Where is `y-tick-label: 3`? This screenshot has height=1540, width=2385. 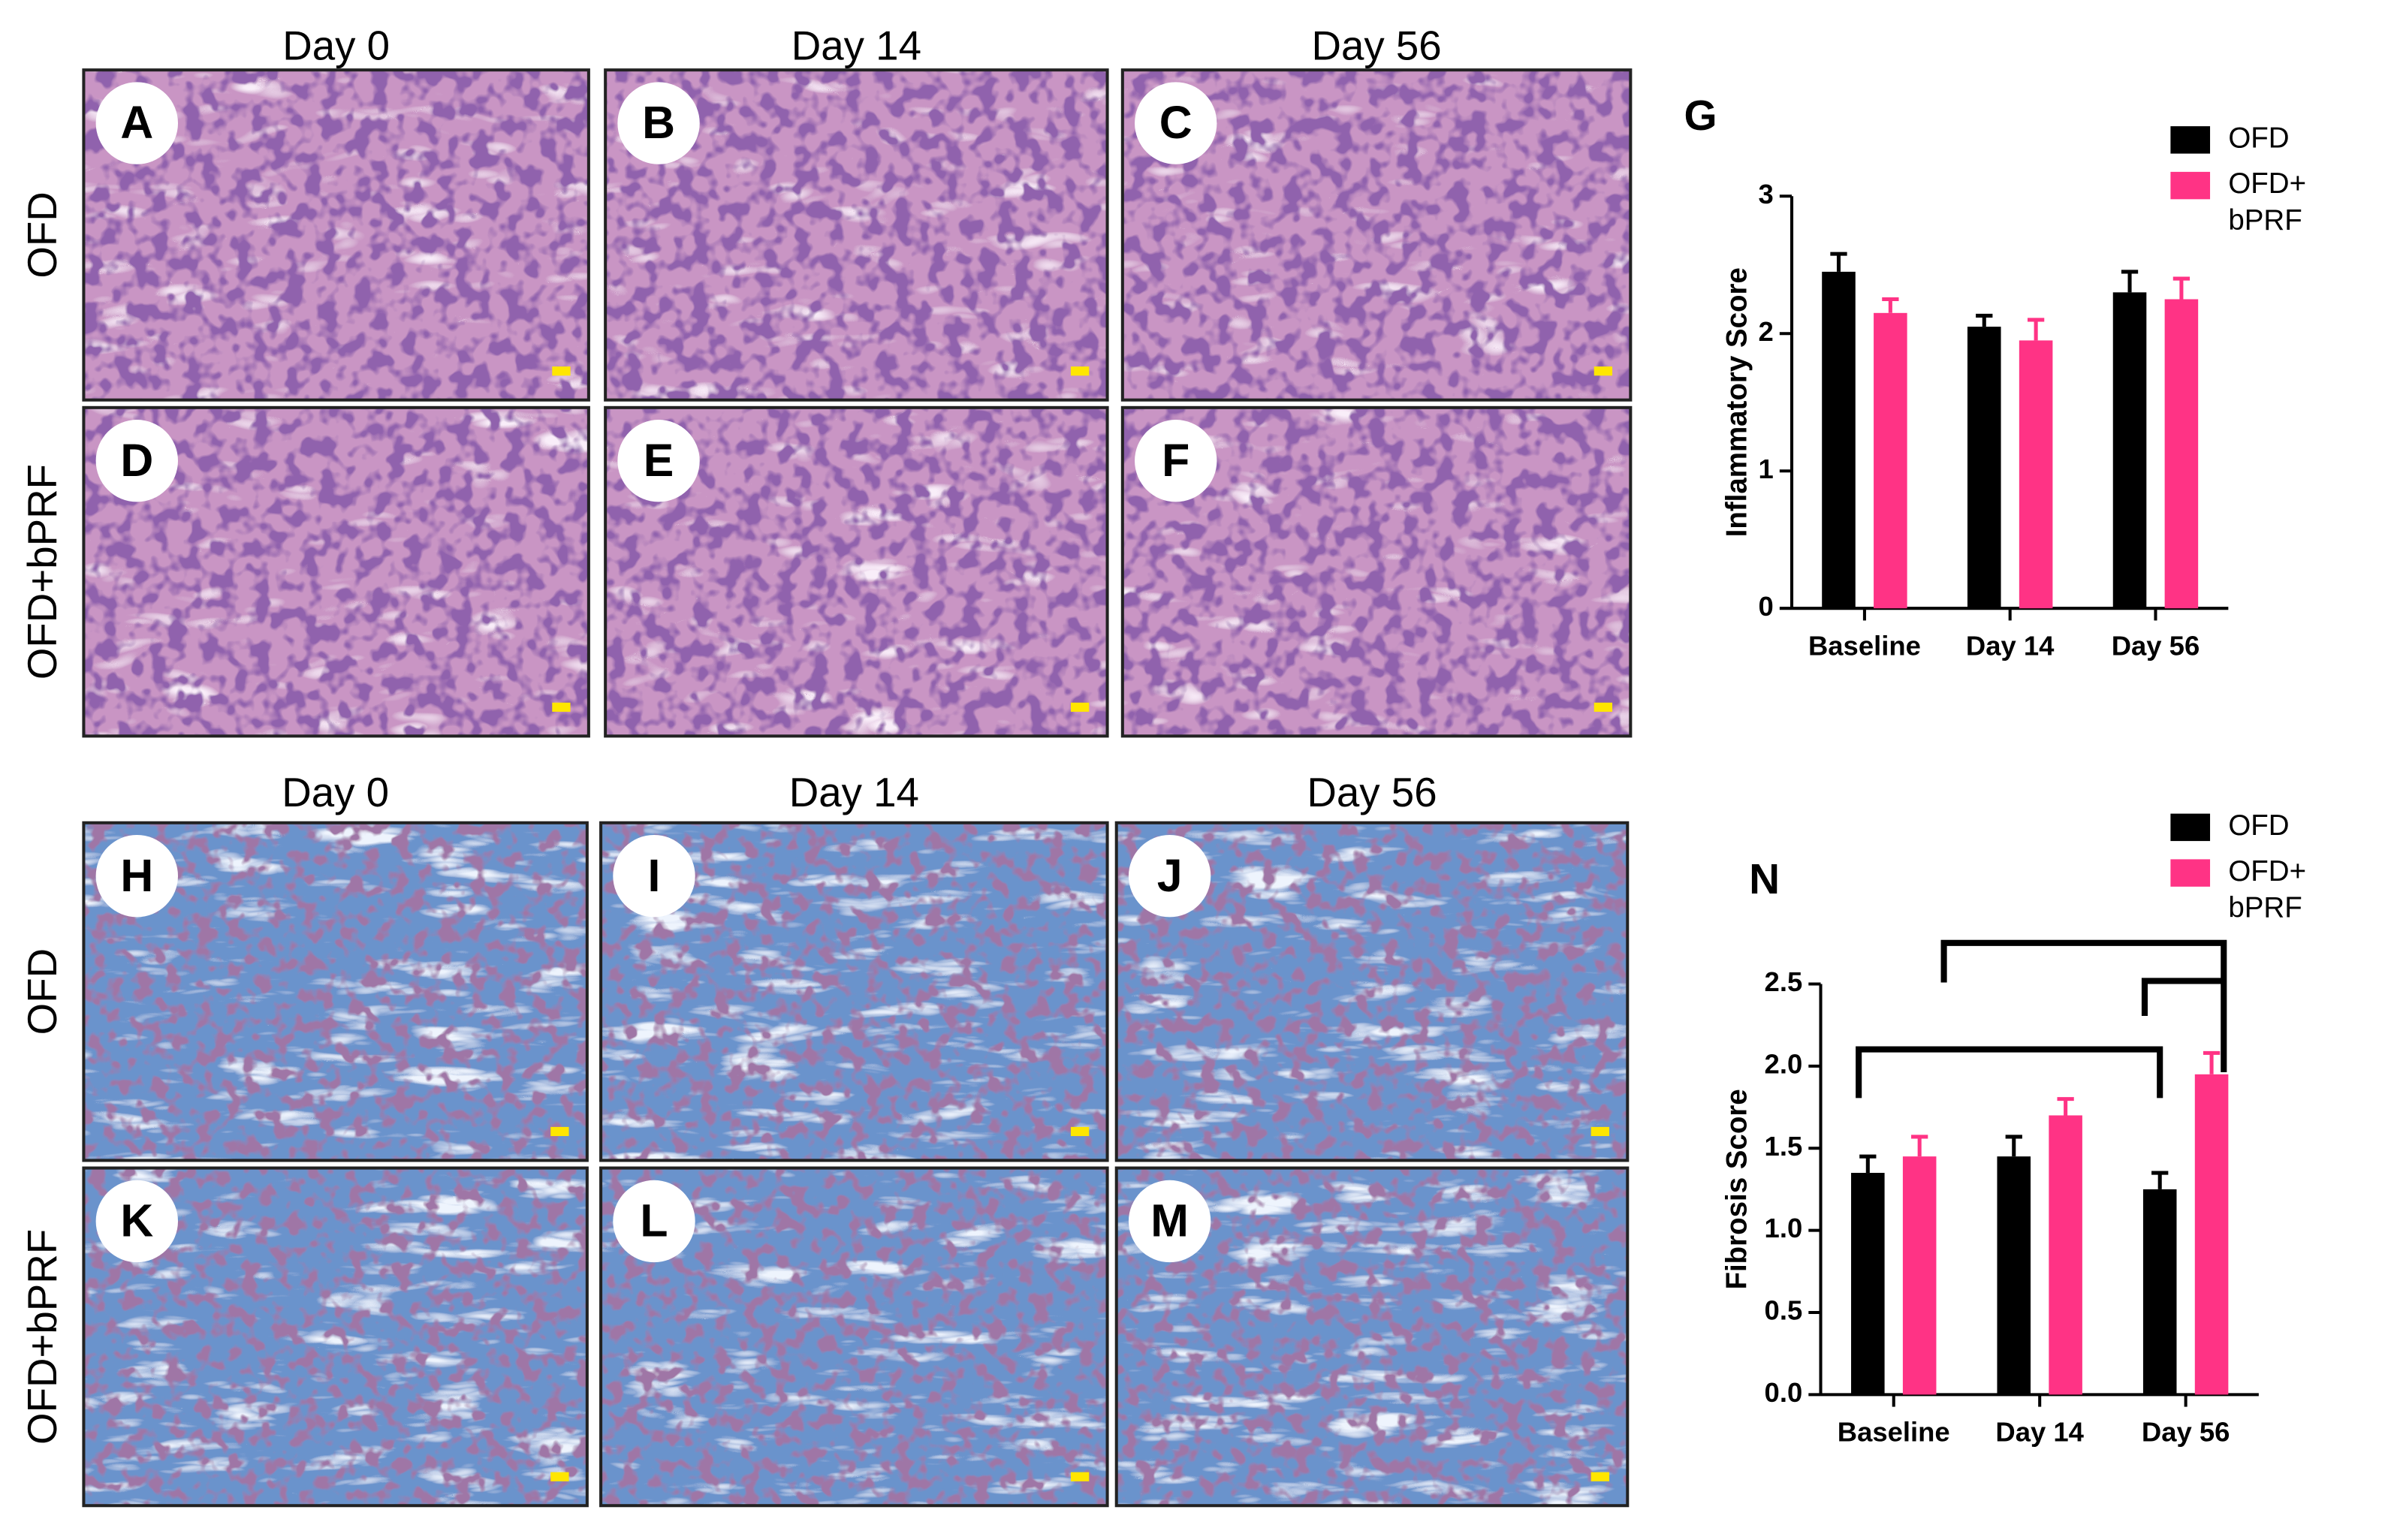
y-tick-label: 3 is located at coordinates (1765, 194).